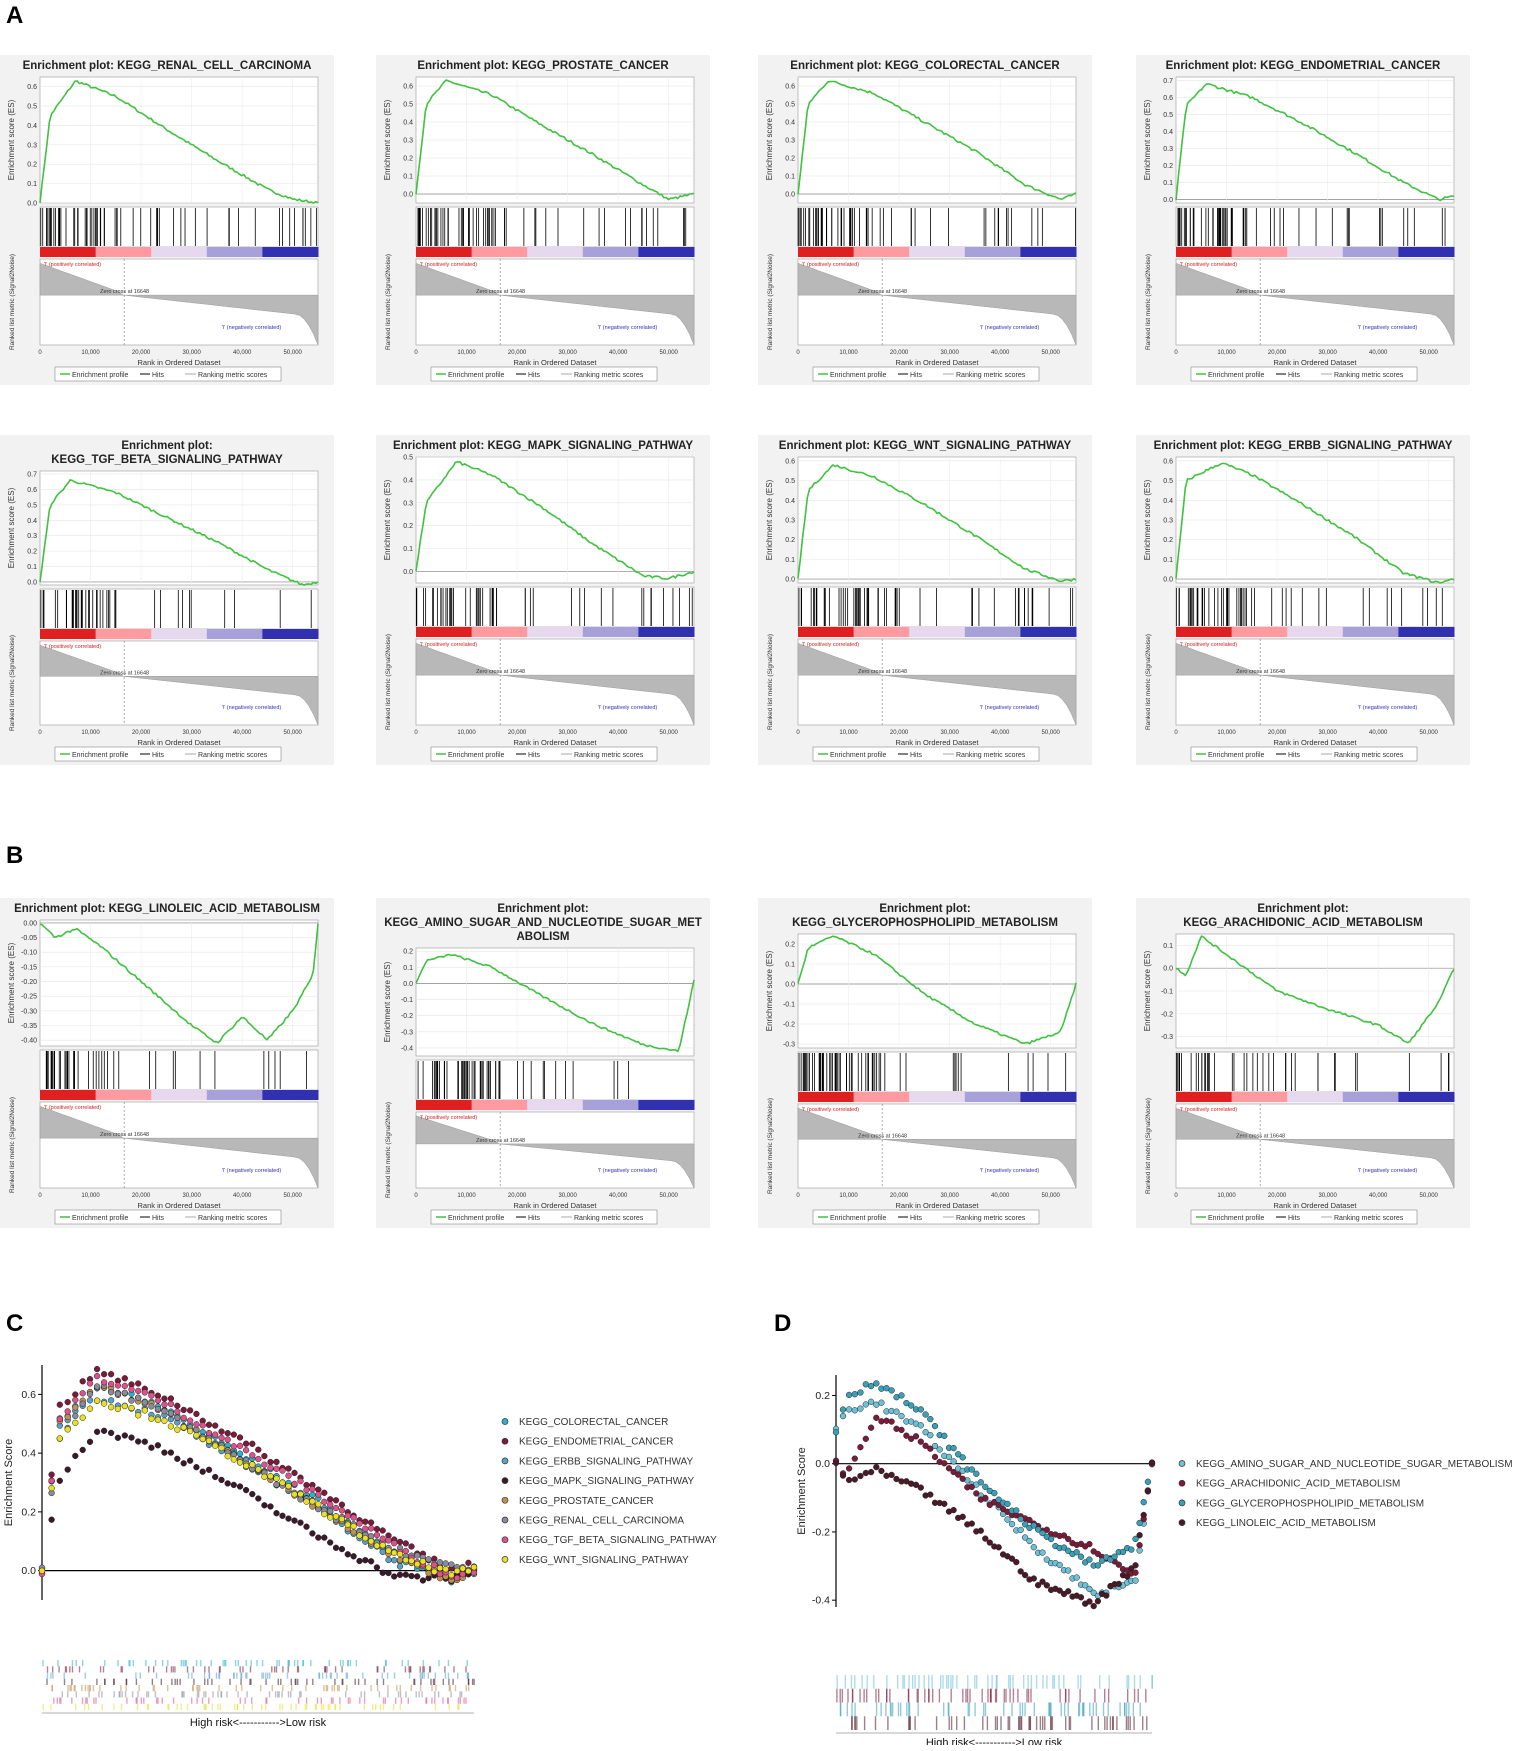 This screenshot has height=1751, width=1528. Describe the element at coordinates (408, 123) in the screenshot. I see `y-tick-label: 0.4` at that location.